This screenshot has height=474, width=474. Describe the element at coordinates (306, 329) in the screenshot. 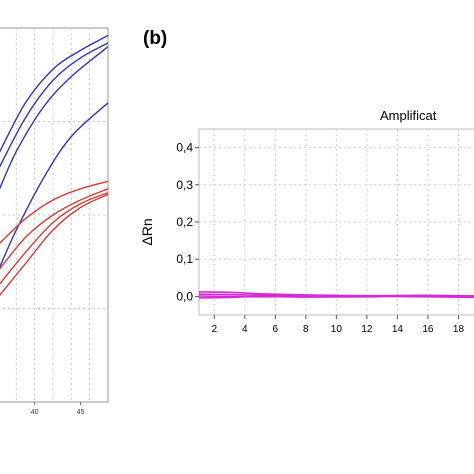

I see `x-tick-label: 8` at that location.